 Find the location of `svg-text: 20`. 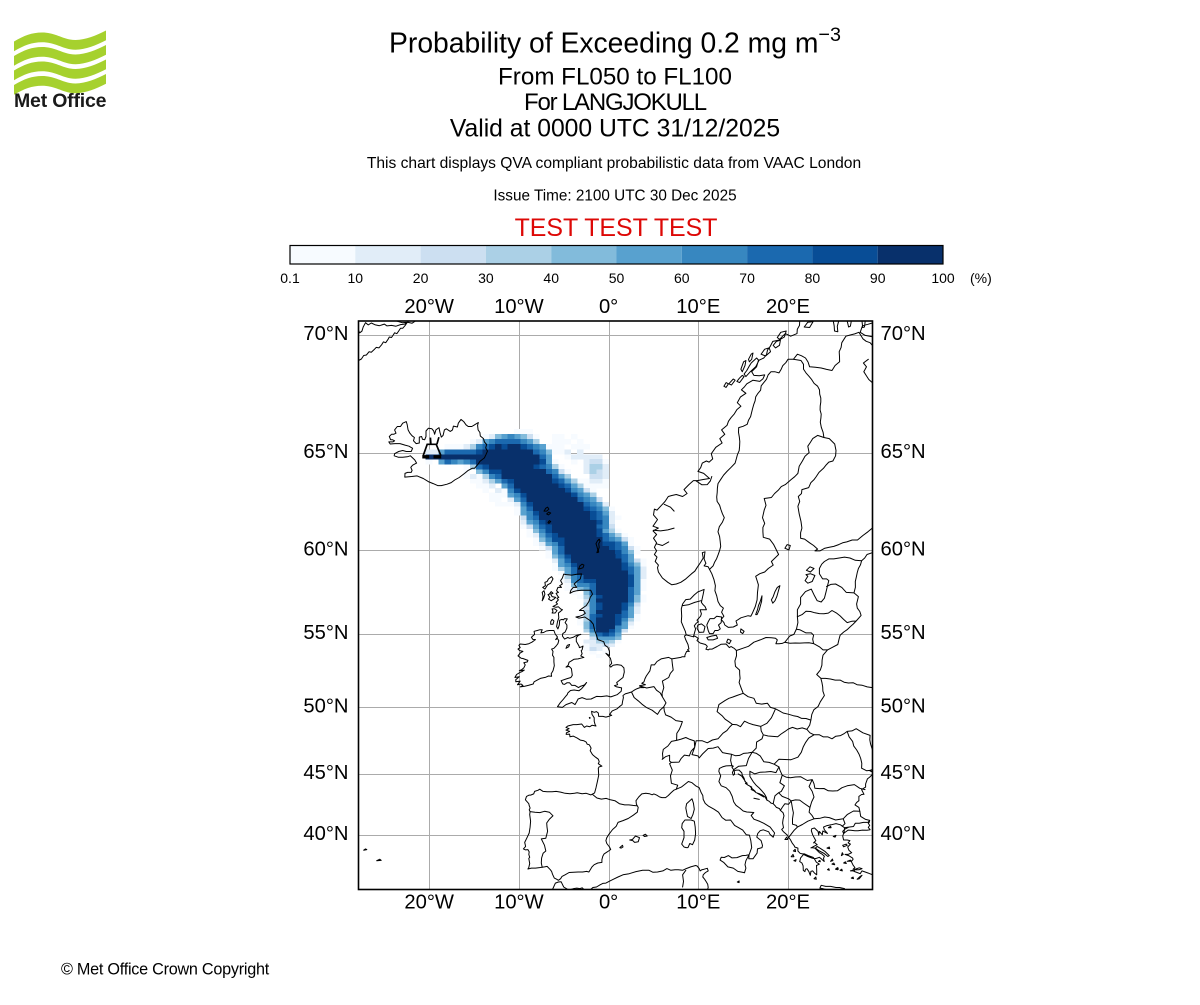

svg-text: 20 is located at coordinates (421, 278).